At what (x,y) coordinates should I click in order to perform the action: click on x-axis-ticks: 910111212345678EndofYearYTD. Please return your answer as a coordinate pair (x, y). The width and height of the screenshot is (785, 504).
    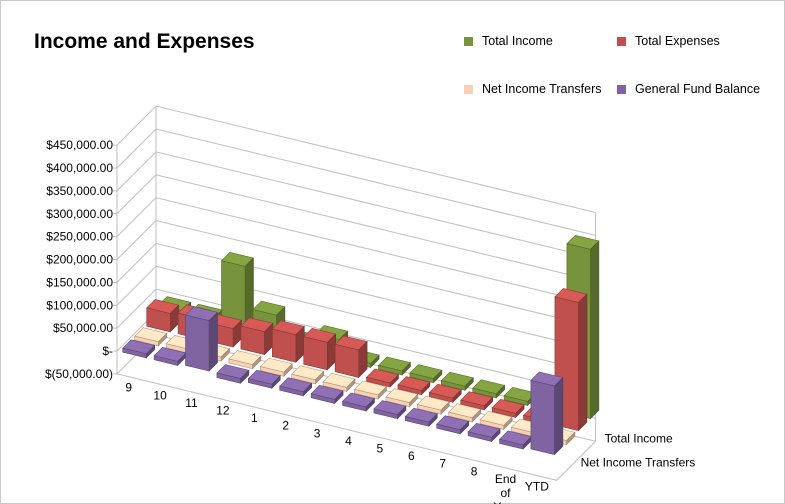
    Looking at the image, I should click on (337, 442).